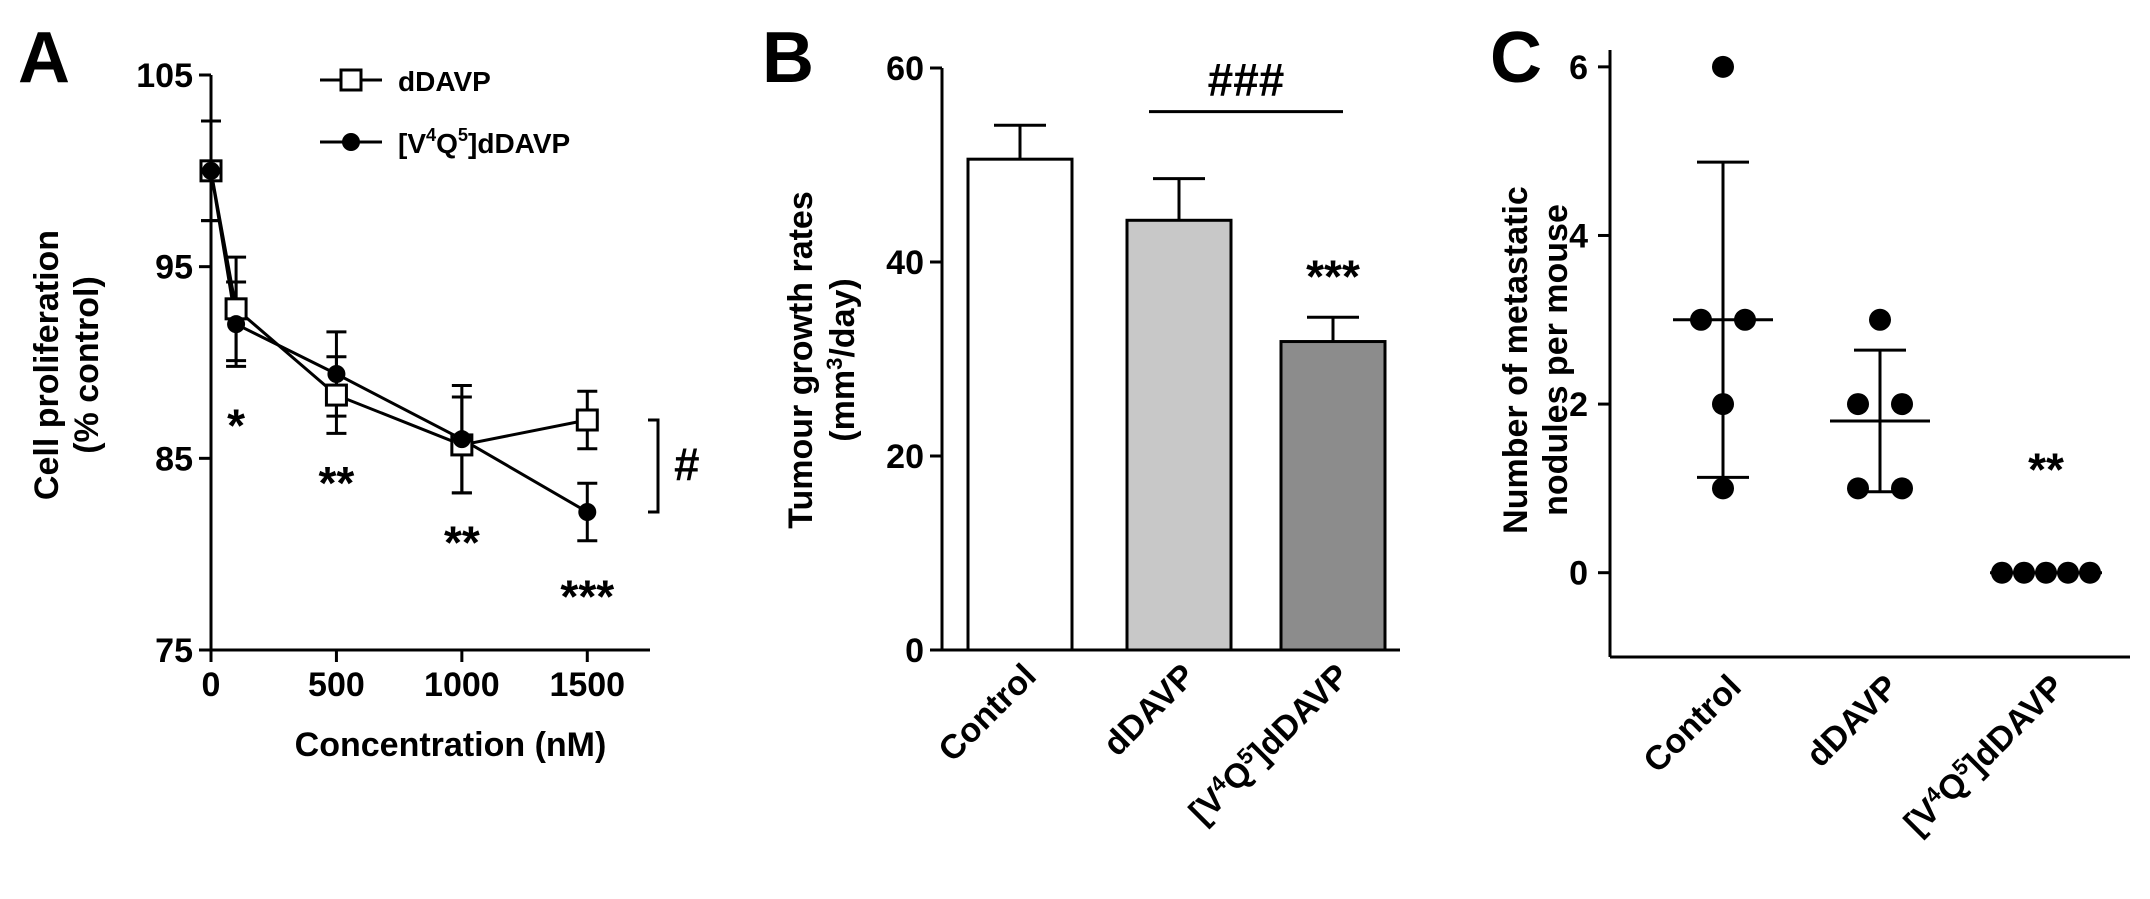  Describe the element at coordinates (1556, 360) in the screenshot. I see `y-axis-title-line2: nodules per mouse` at that location.